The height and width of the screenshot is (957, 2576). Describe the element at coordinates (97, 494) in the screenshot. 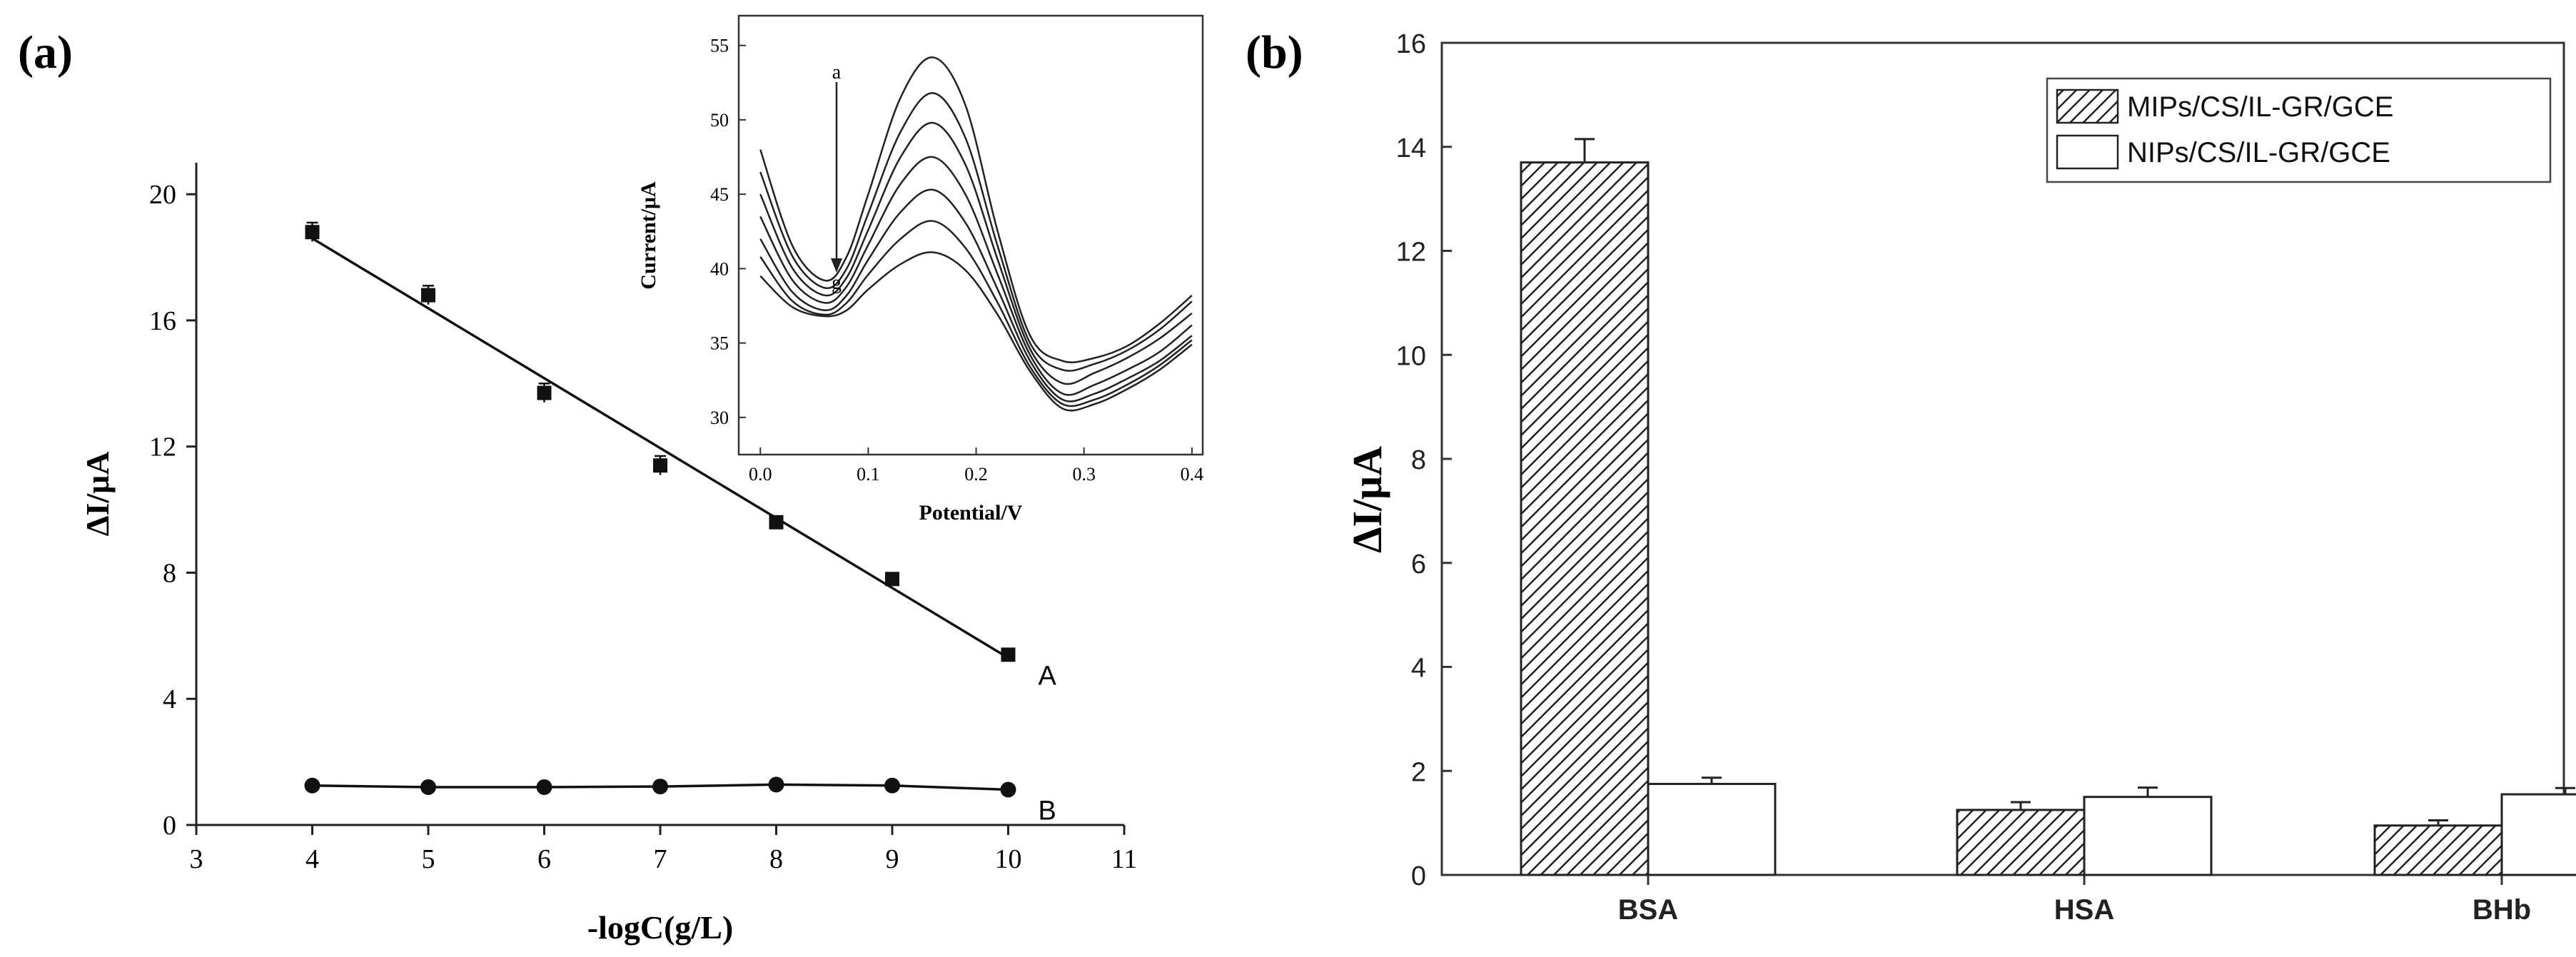

I see `chart-a-y-axis-label: ΔI/μA` at that location.